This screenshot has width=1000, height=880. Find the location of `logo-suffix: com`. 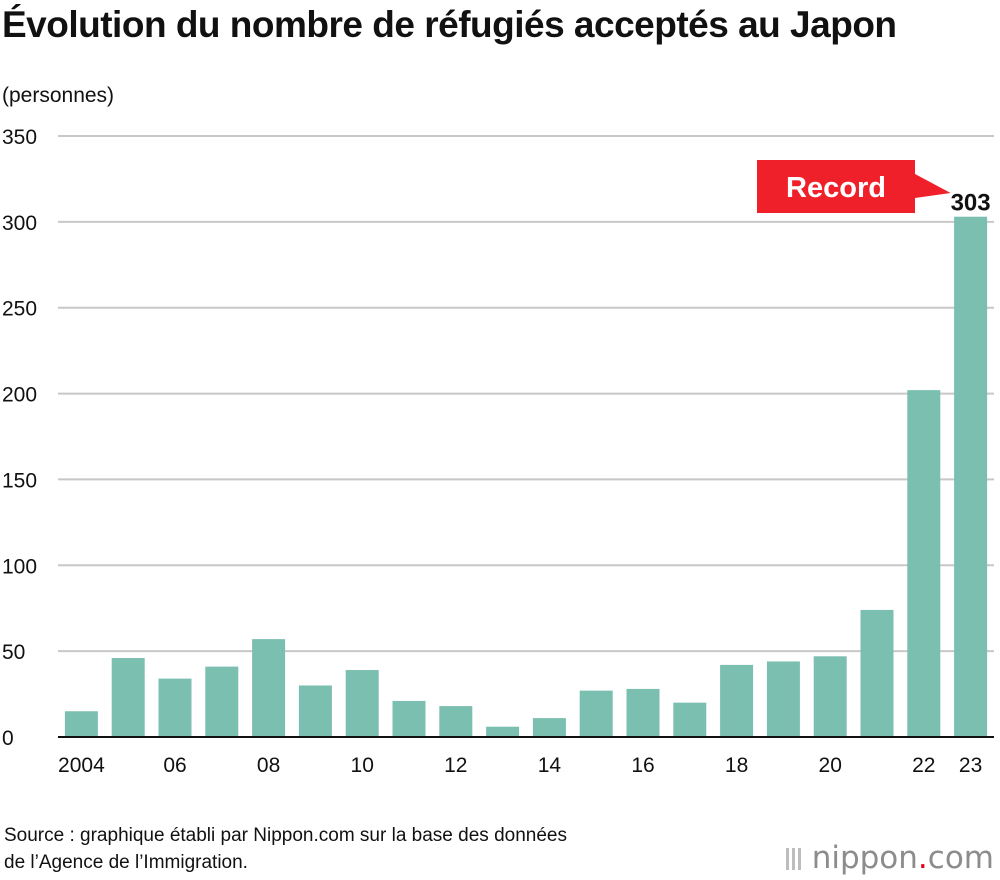

logo-suffix: com is located at coordinates (960, 858).